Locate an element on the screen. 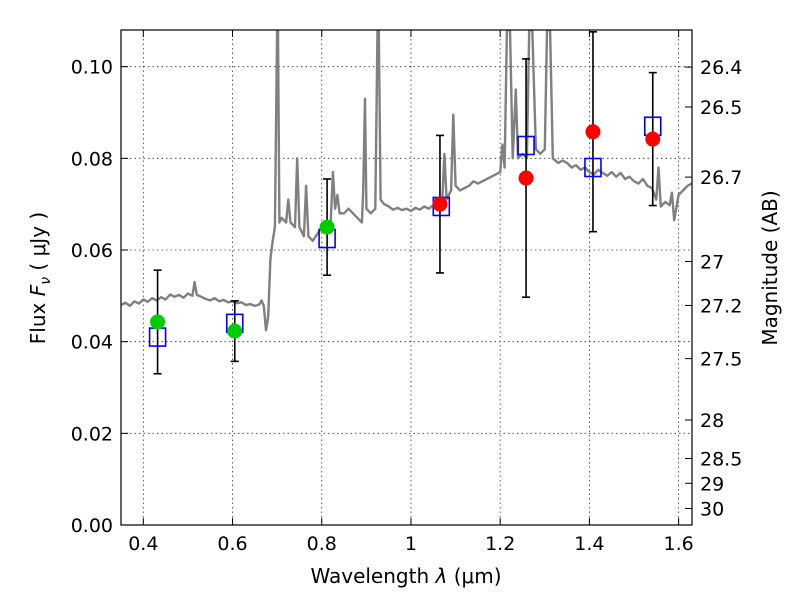 This screenshot has height=600, width=800. y-tick-label: 0.08 is located at coordinates (92, 159).